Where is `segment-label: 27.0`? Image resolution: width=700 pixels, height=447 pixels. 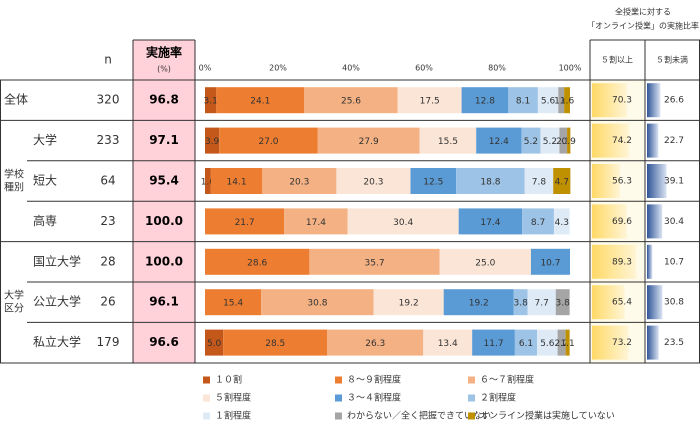
segment-label: 27.0 is located at coordinates (268, 142).